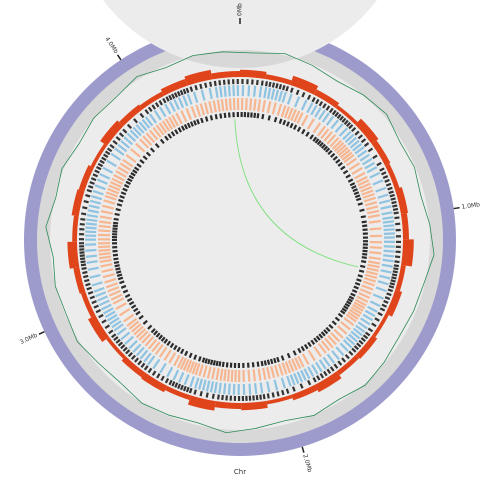  Describe the element at coordinates (296, 193) in the screenshot. I see `link` at that location.